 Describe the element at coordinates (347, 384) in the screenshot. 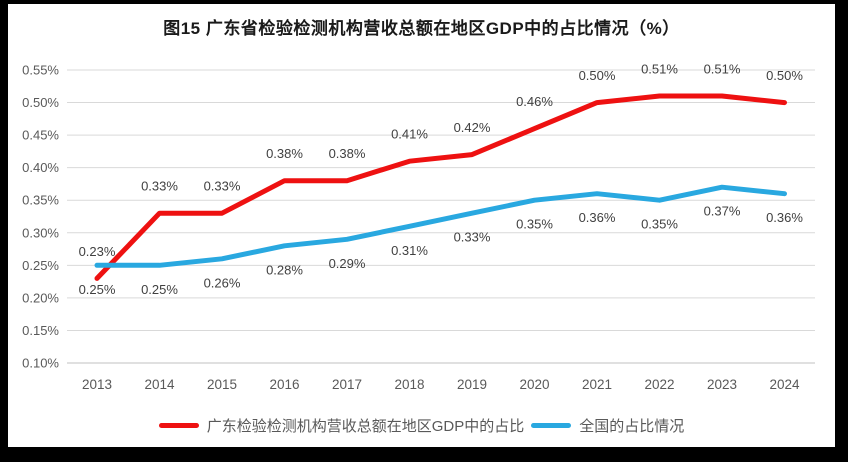

I see `x-axis-tick-label: 2017` at that location.